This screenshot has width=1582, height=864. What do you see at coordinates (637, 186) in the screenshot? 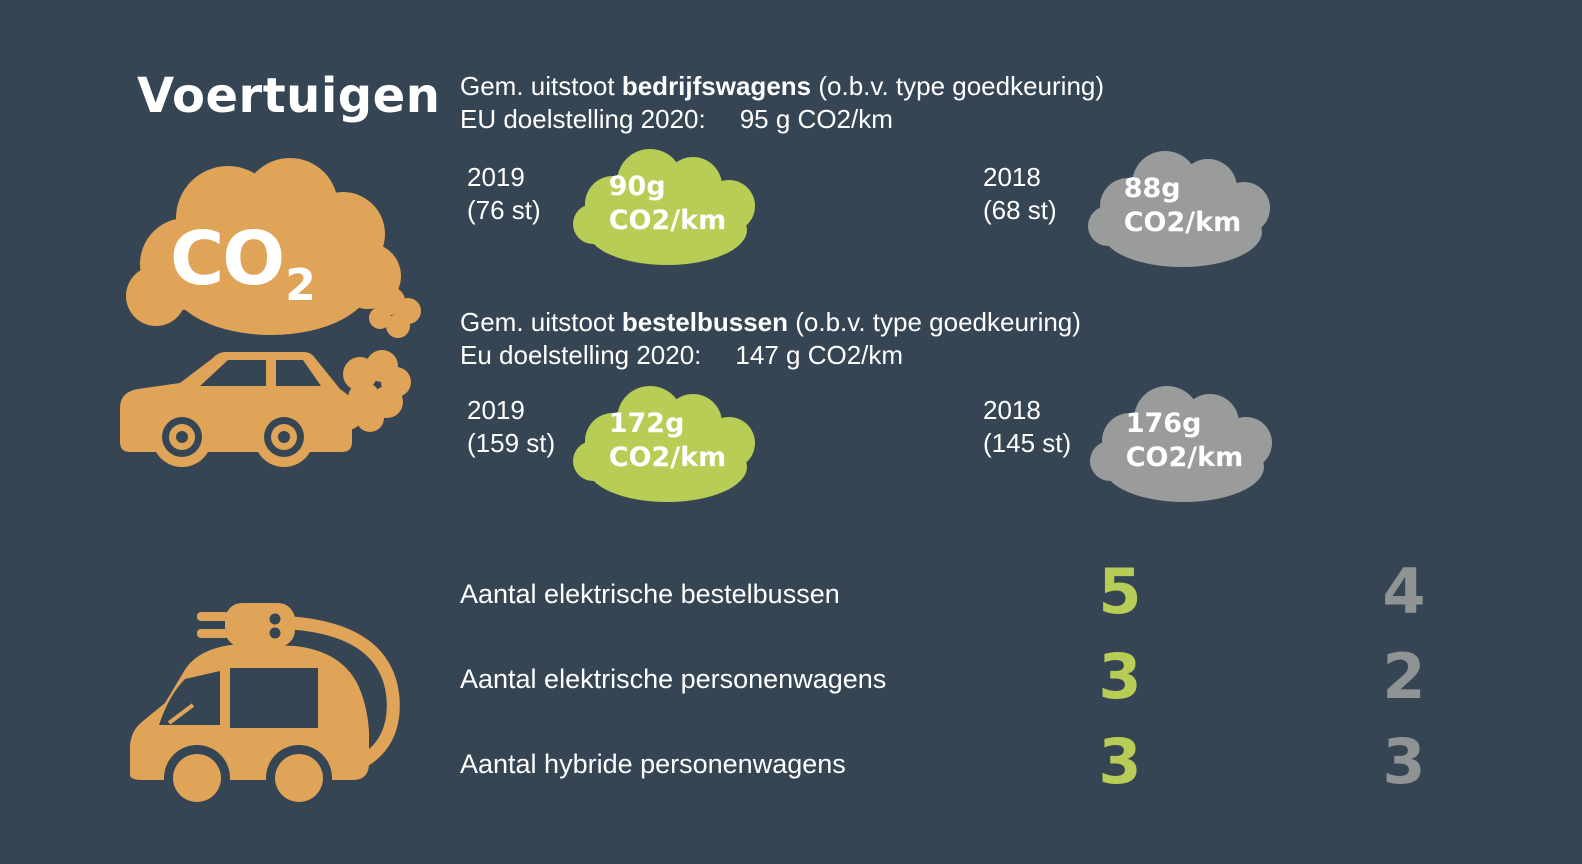
I see `emission-value: 90g` at bounding box center [637, 186].